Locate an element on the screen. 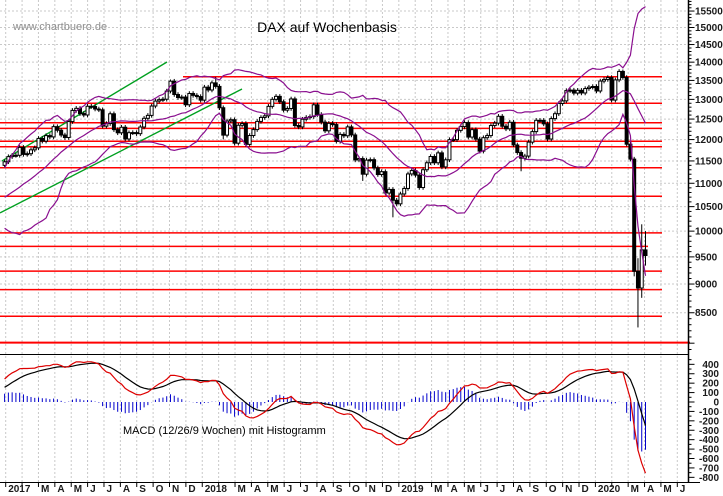  macd-tick-label: -600 is located at coordinates (709, 459).